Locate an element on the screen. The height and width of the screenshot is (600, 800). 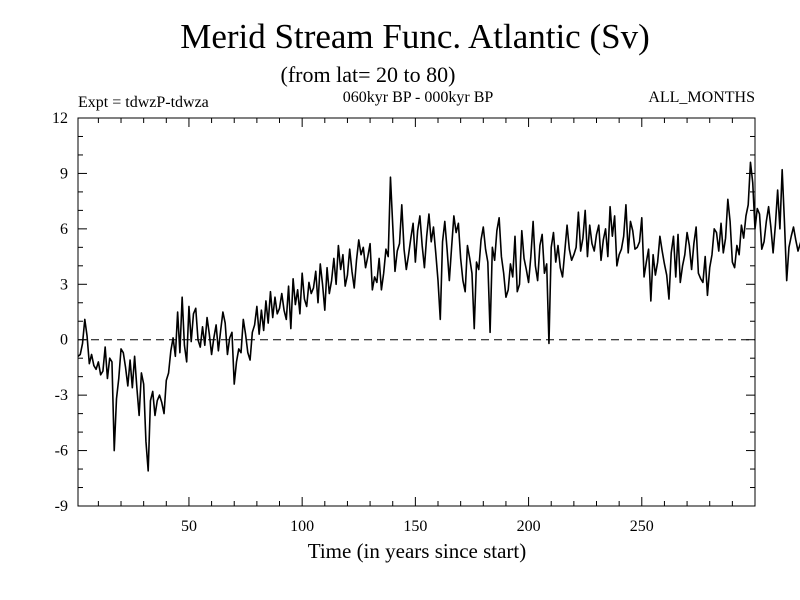
y-tick-label: 6 is located at coordinates (64, 229).